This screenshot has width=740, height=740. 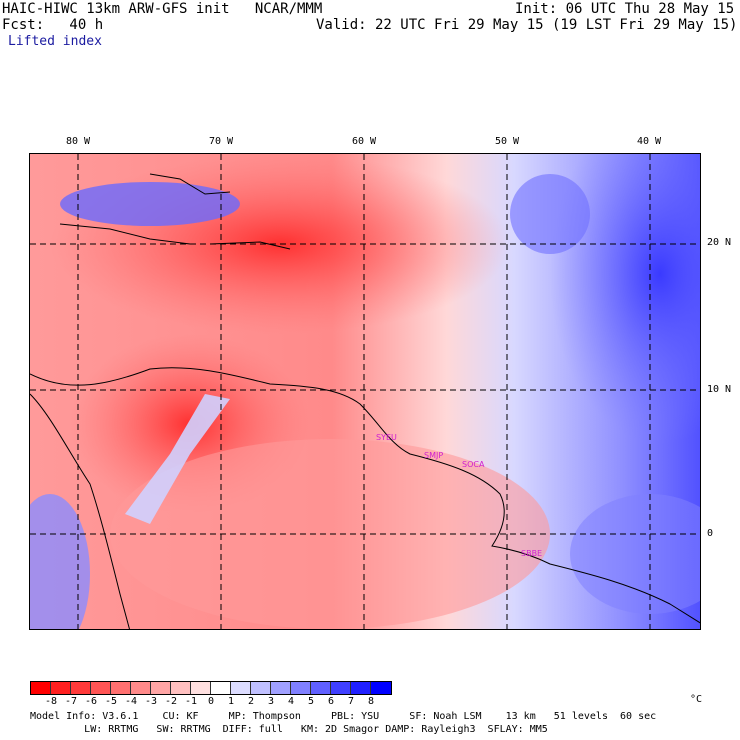 I want to click on colorbar-tick-label: -7, so click(x=71, y=701).